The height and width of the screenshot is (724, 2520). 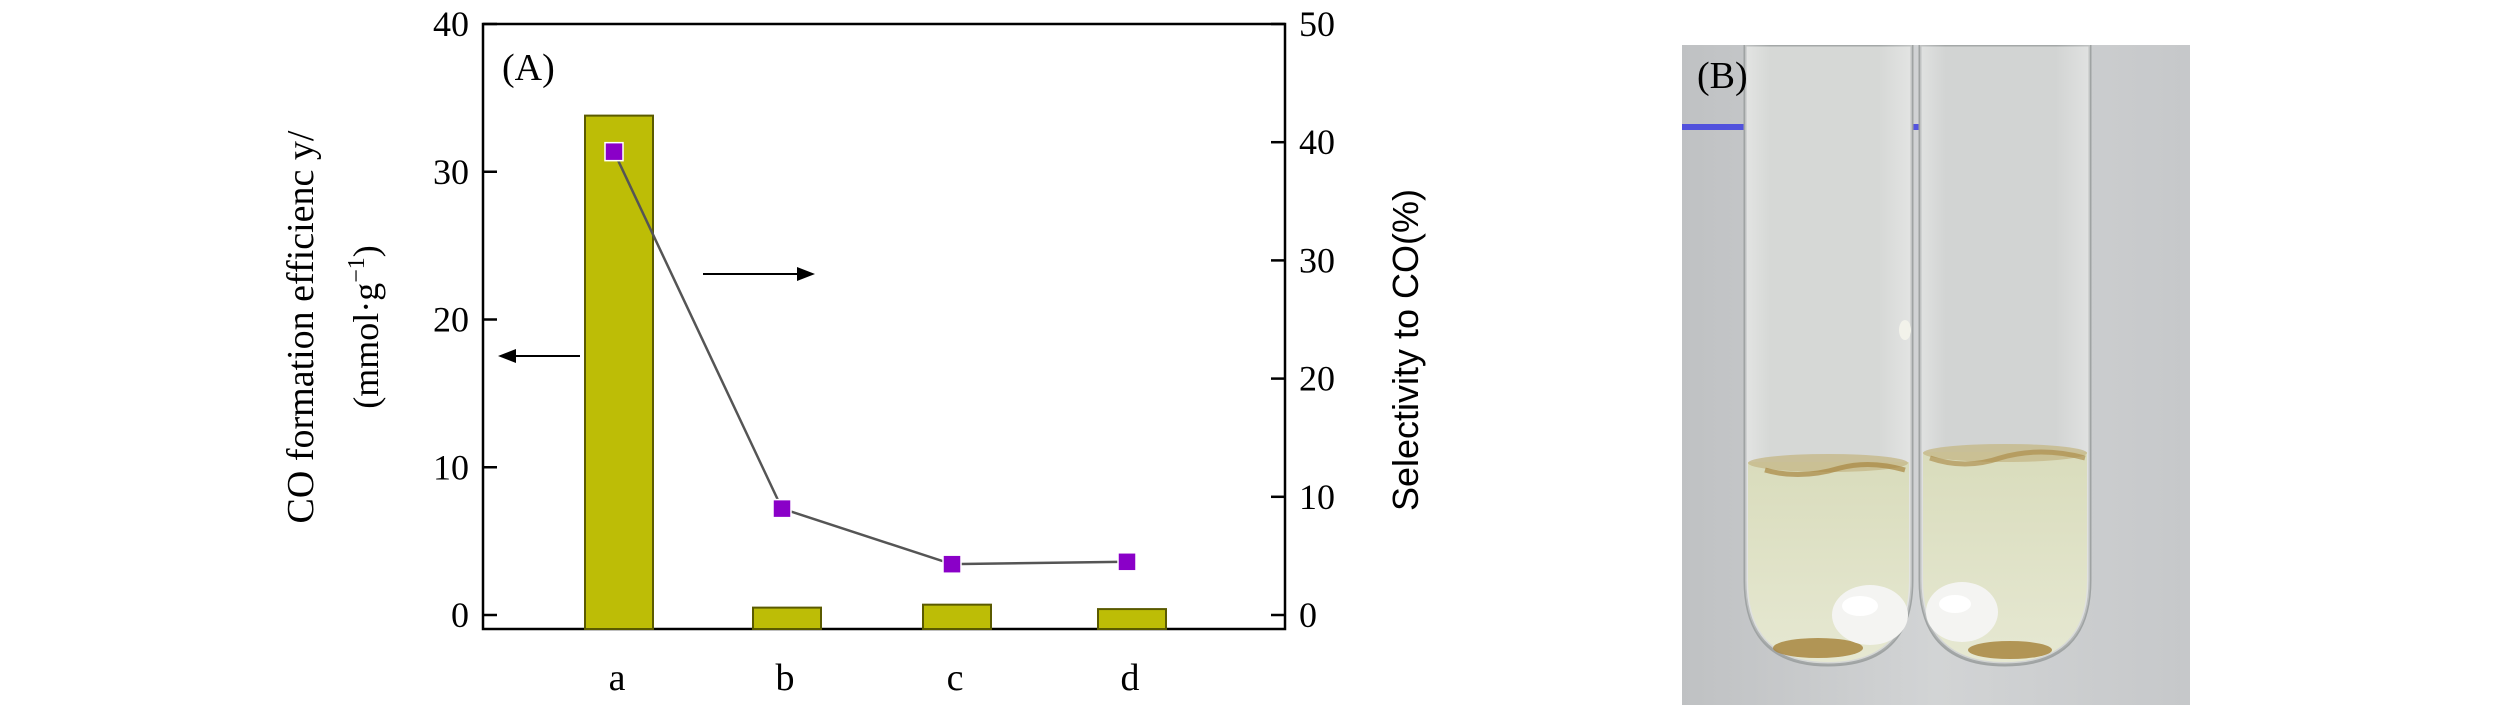 What do you see at coordinates (1303, 319) in the screenshot?
I see `right-axis-ticks: 0 10 20 30 40 50` at bounding box center [1303, 319].